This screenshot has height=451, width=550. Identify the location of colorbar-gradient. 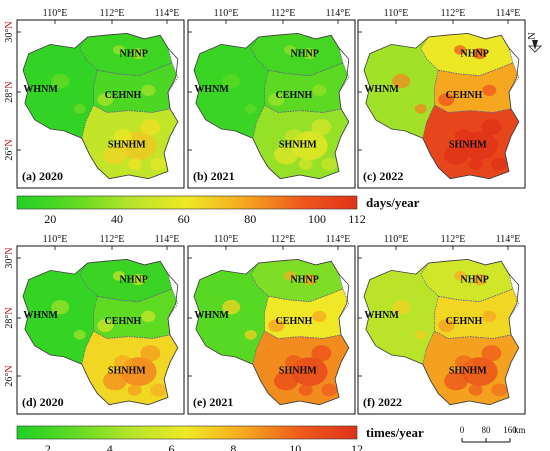
(187, 432).